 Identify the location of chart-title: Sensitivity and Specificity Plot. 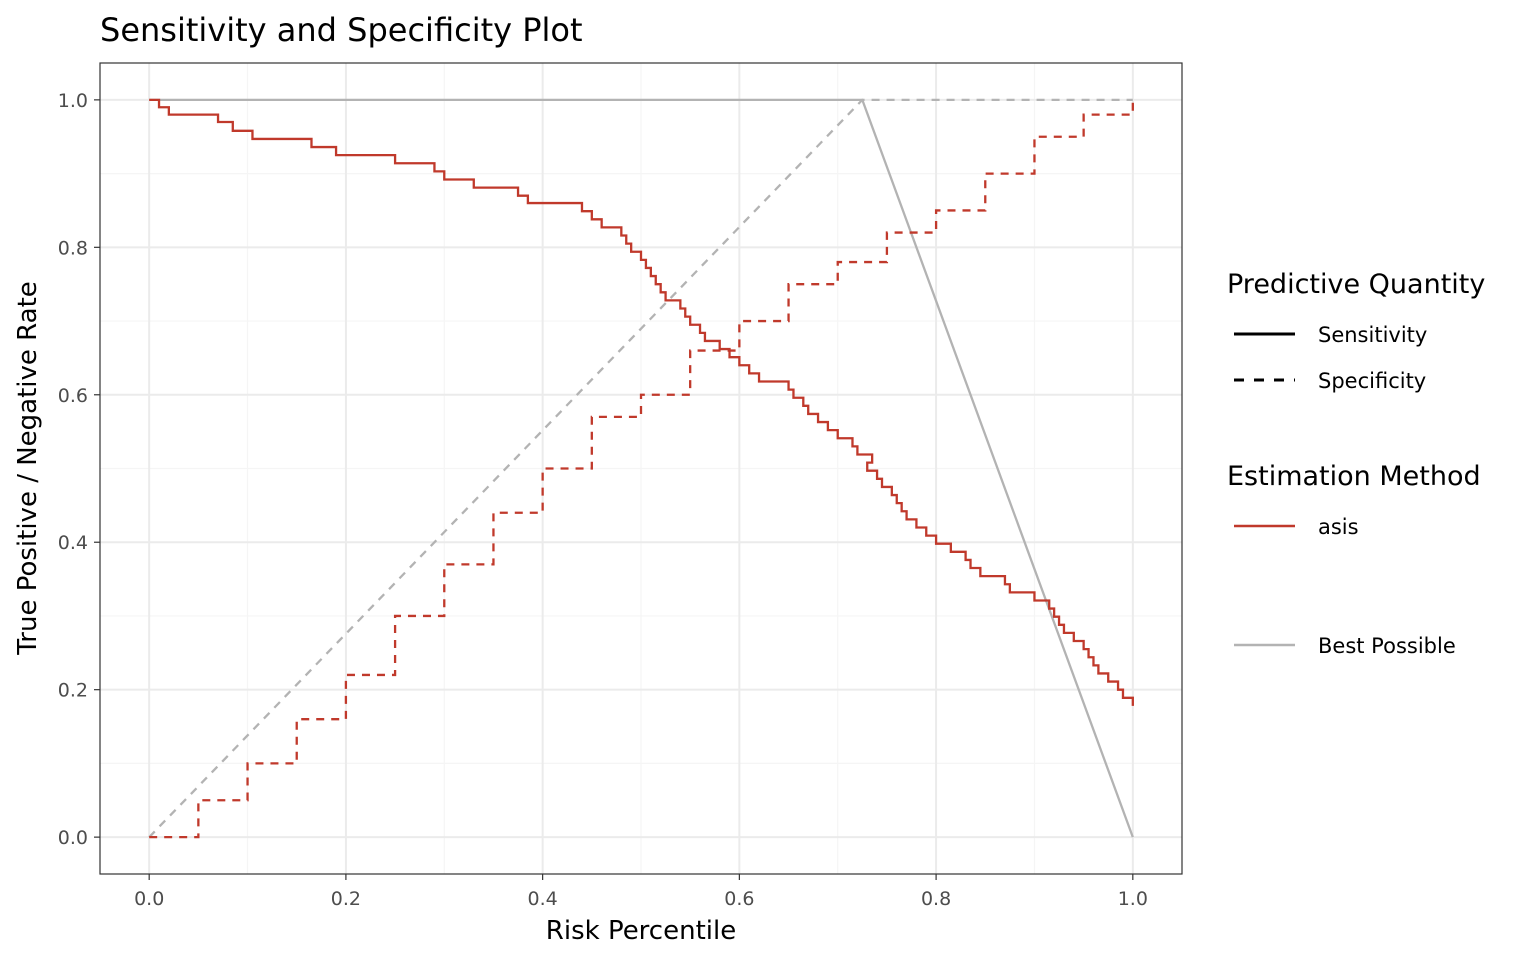
(341, 30).